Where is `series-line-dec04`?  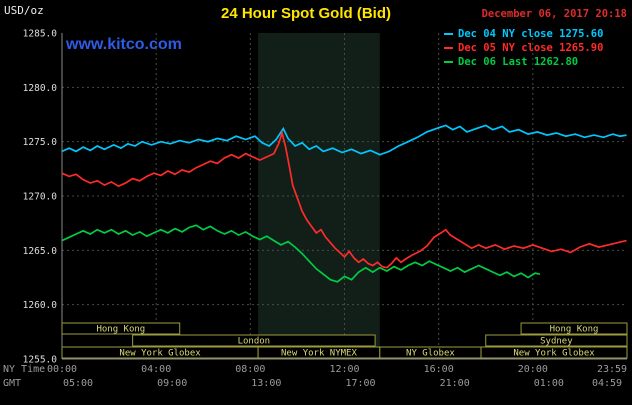
series-line-dec04 is located at coordinates (344, 140).